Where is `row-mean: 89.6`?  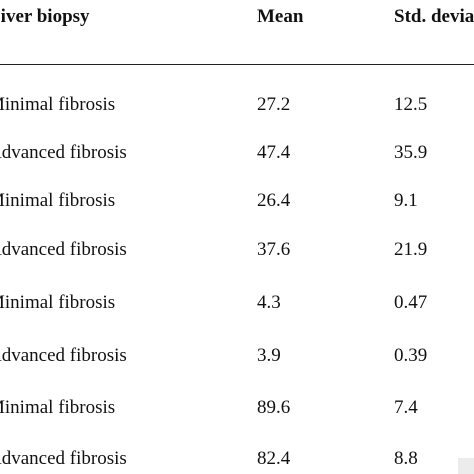
row-mean: 89.6 is located at coordinates (274, 407).